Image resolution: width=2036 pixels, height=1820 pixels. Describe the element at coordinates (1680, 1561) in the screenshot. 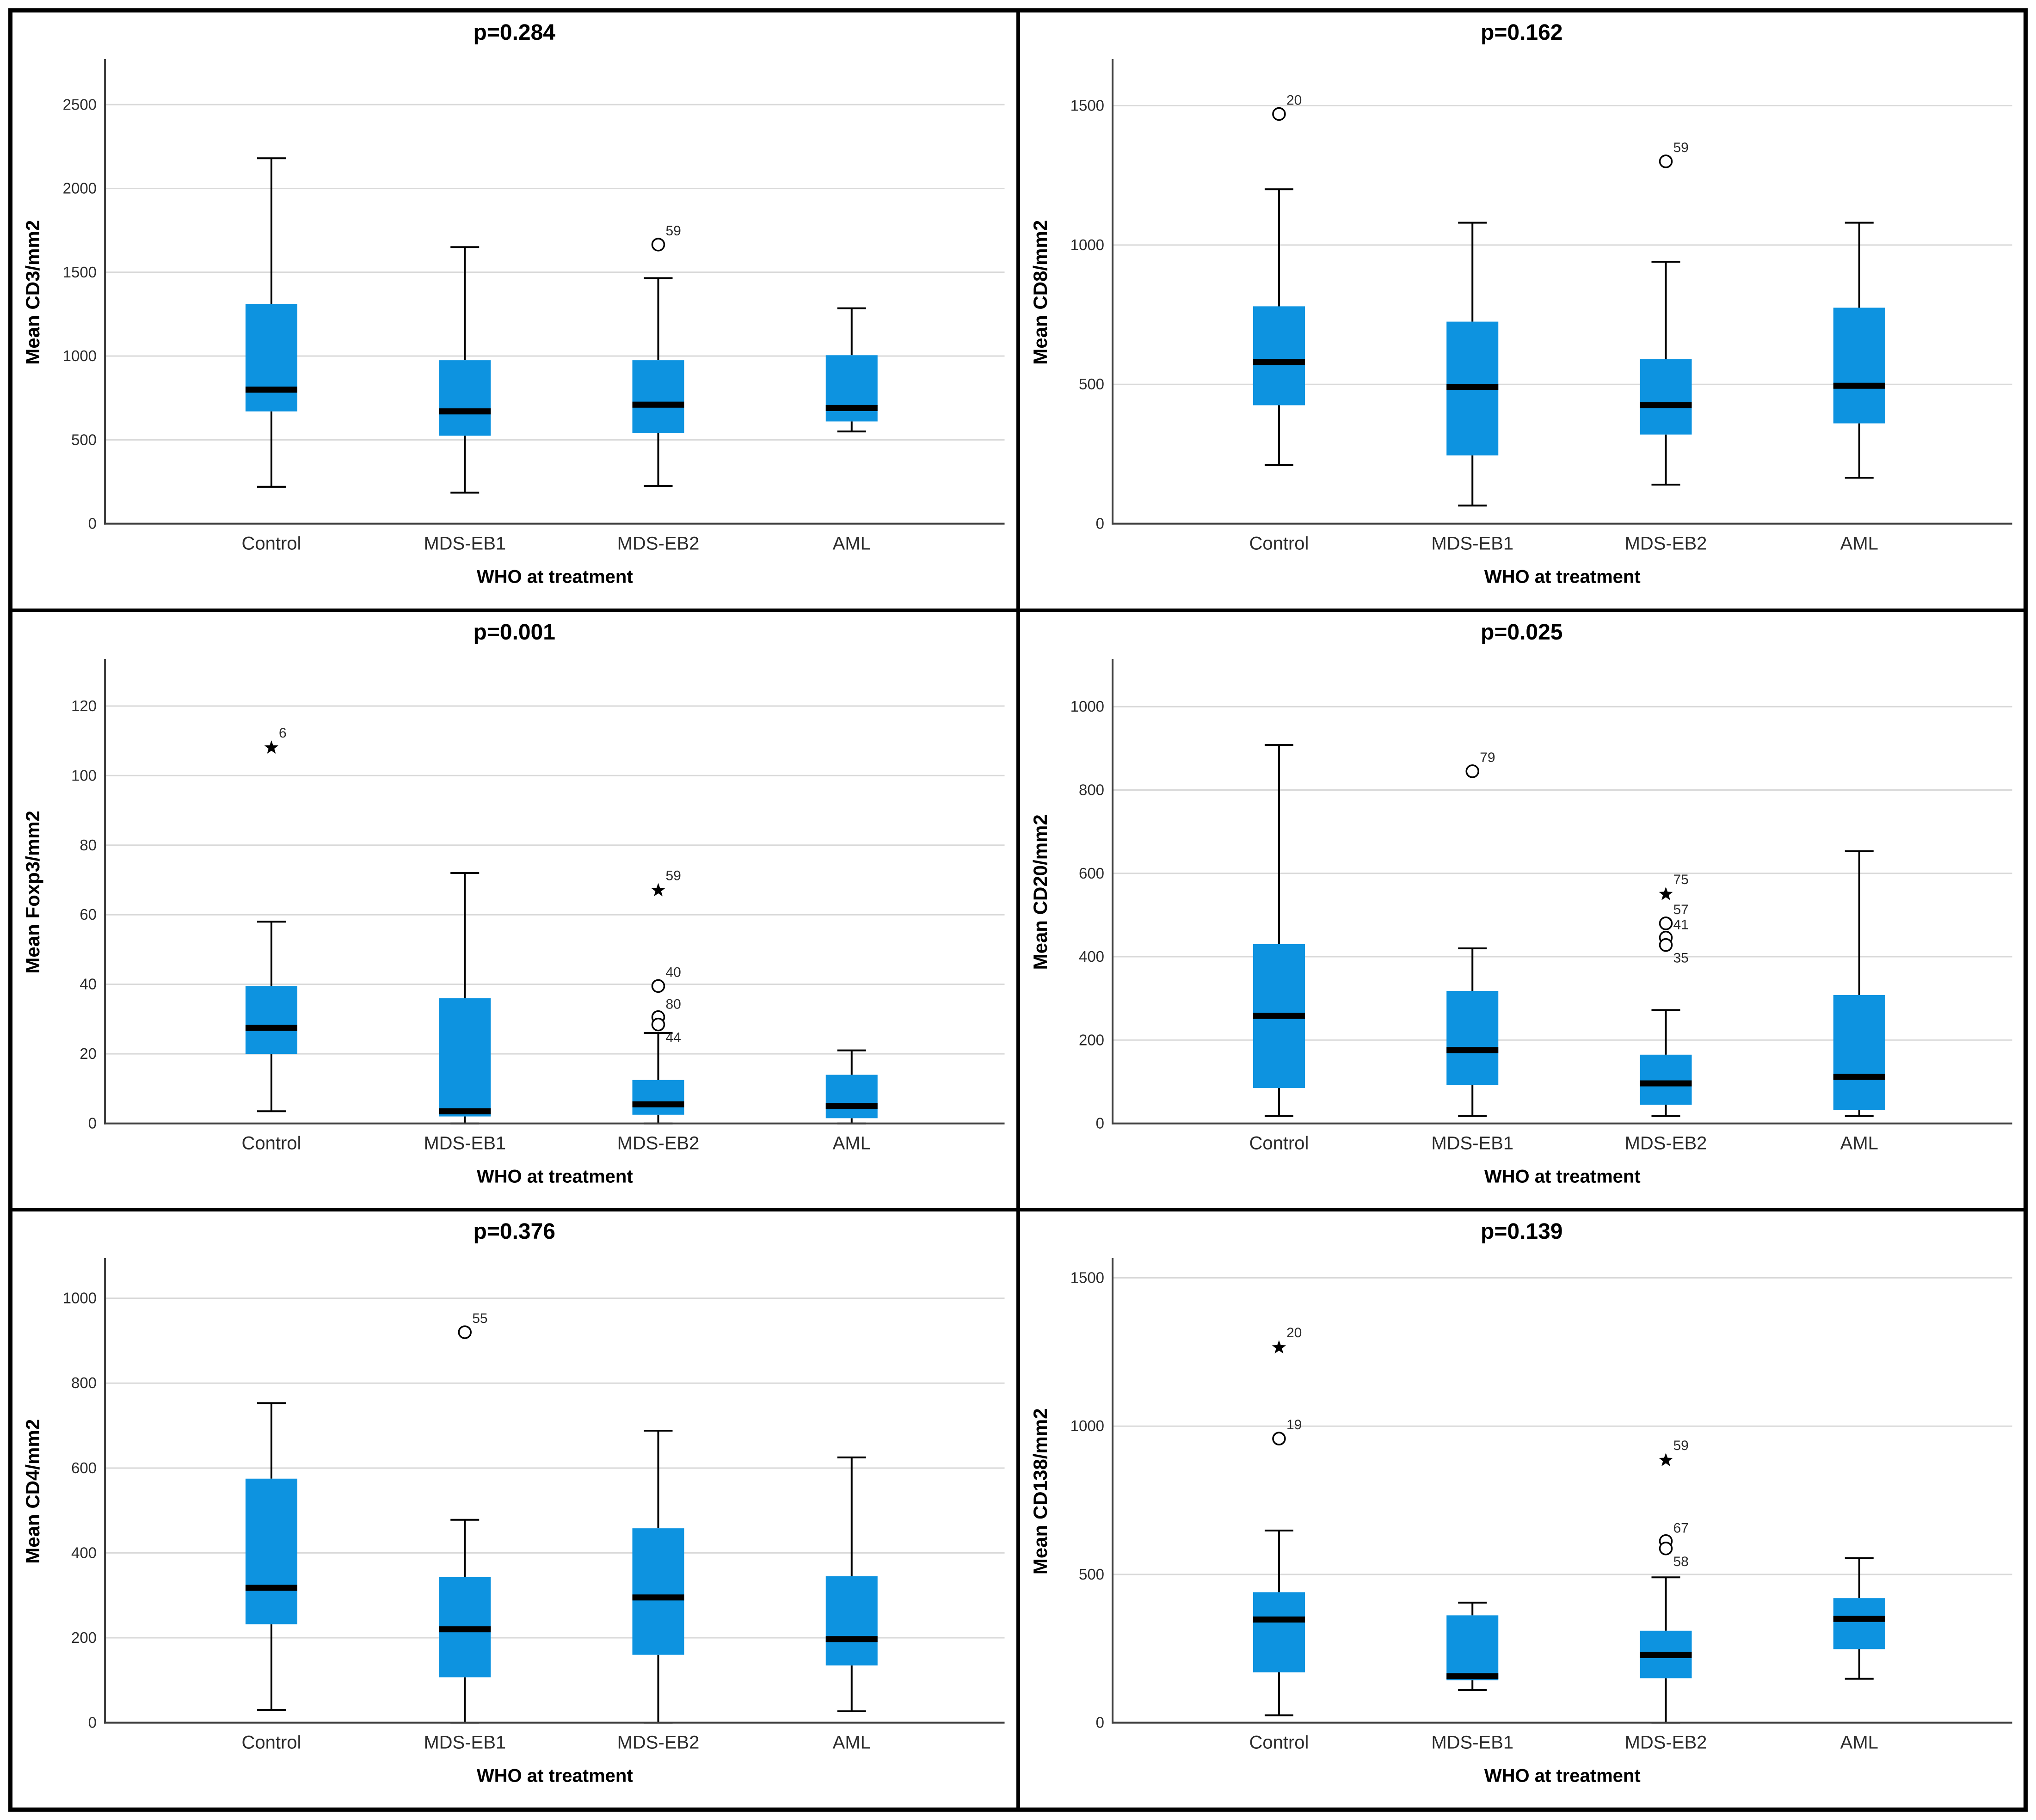

I see `outlier-label: 58` at that location.